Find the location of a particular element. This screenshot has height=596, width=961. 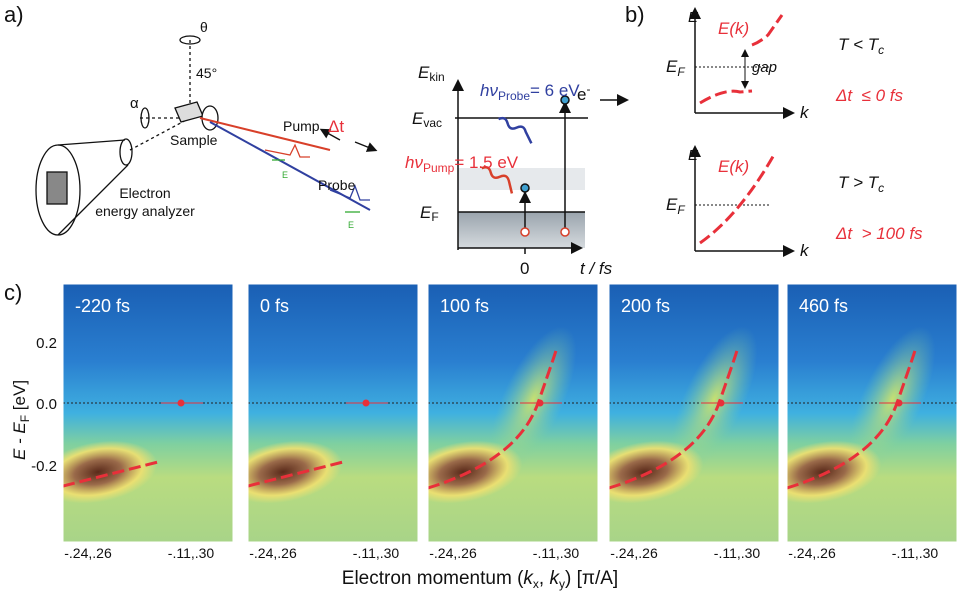

frame-label: 460 fs is located at coordinates (823, 306).